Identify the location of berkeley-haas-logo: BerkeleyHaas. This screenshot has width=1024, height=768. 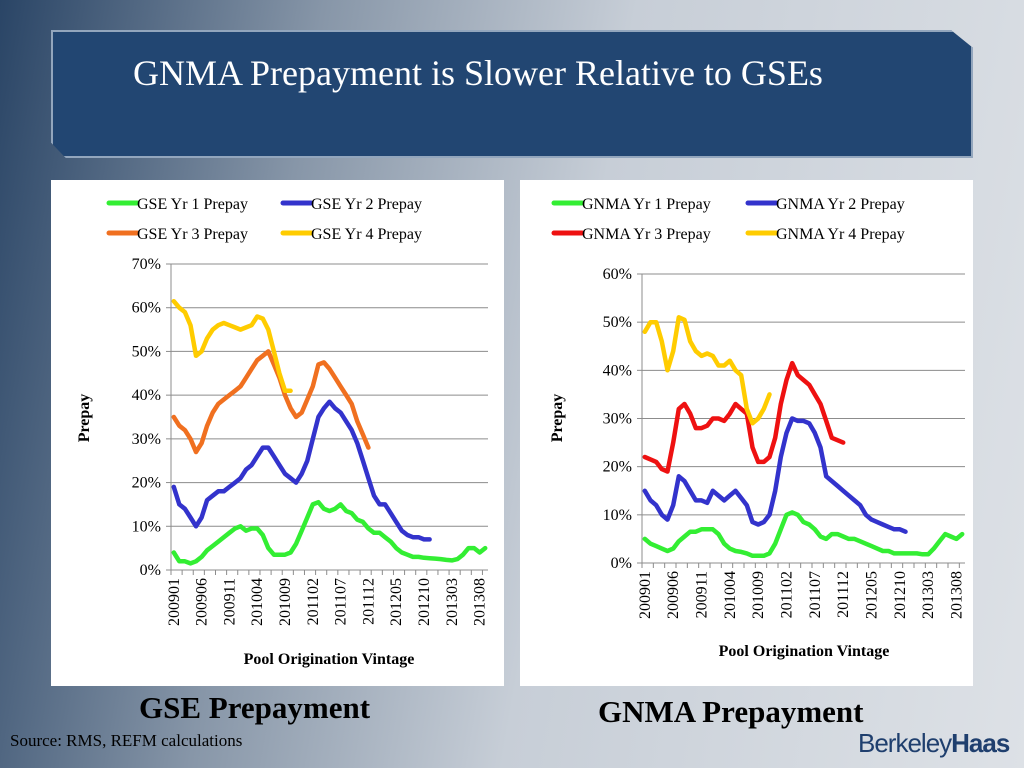
(934, 743).